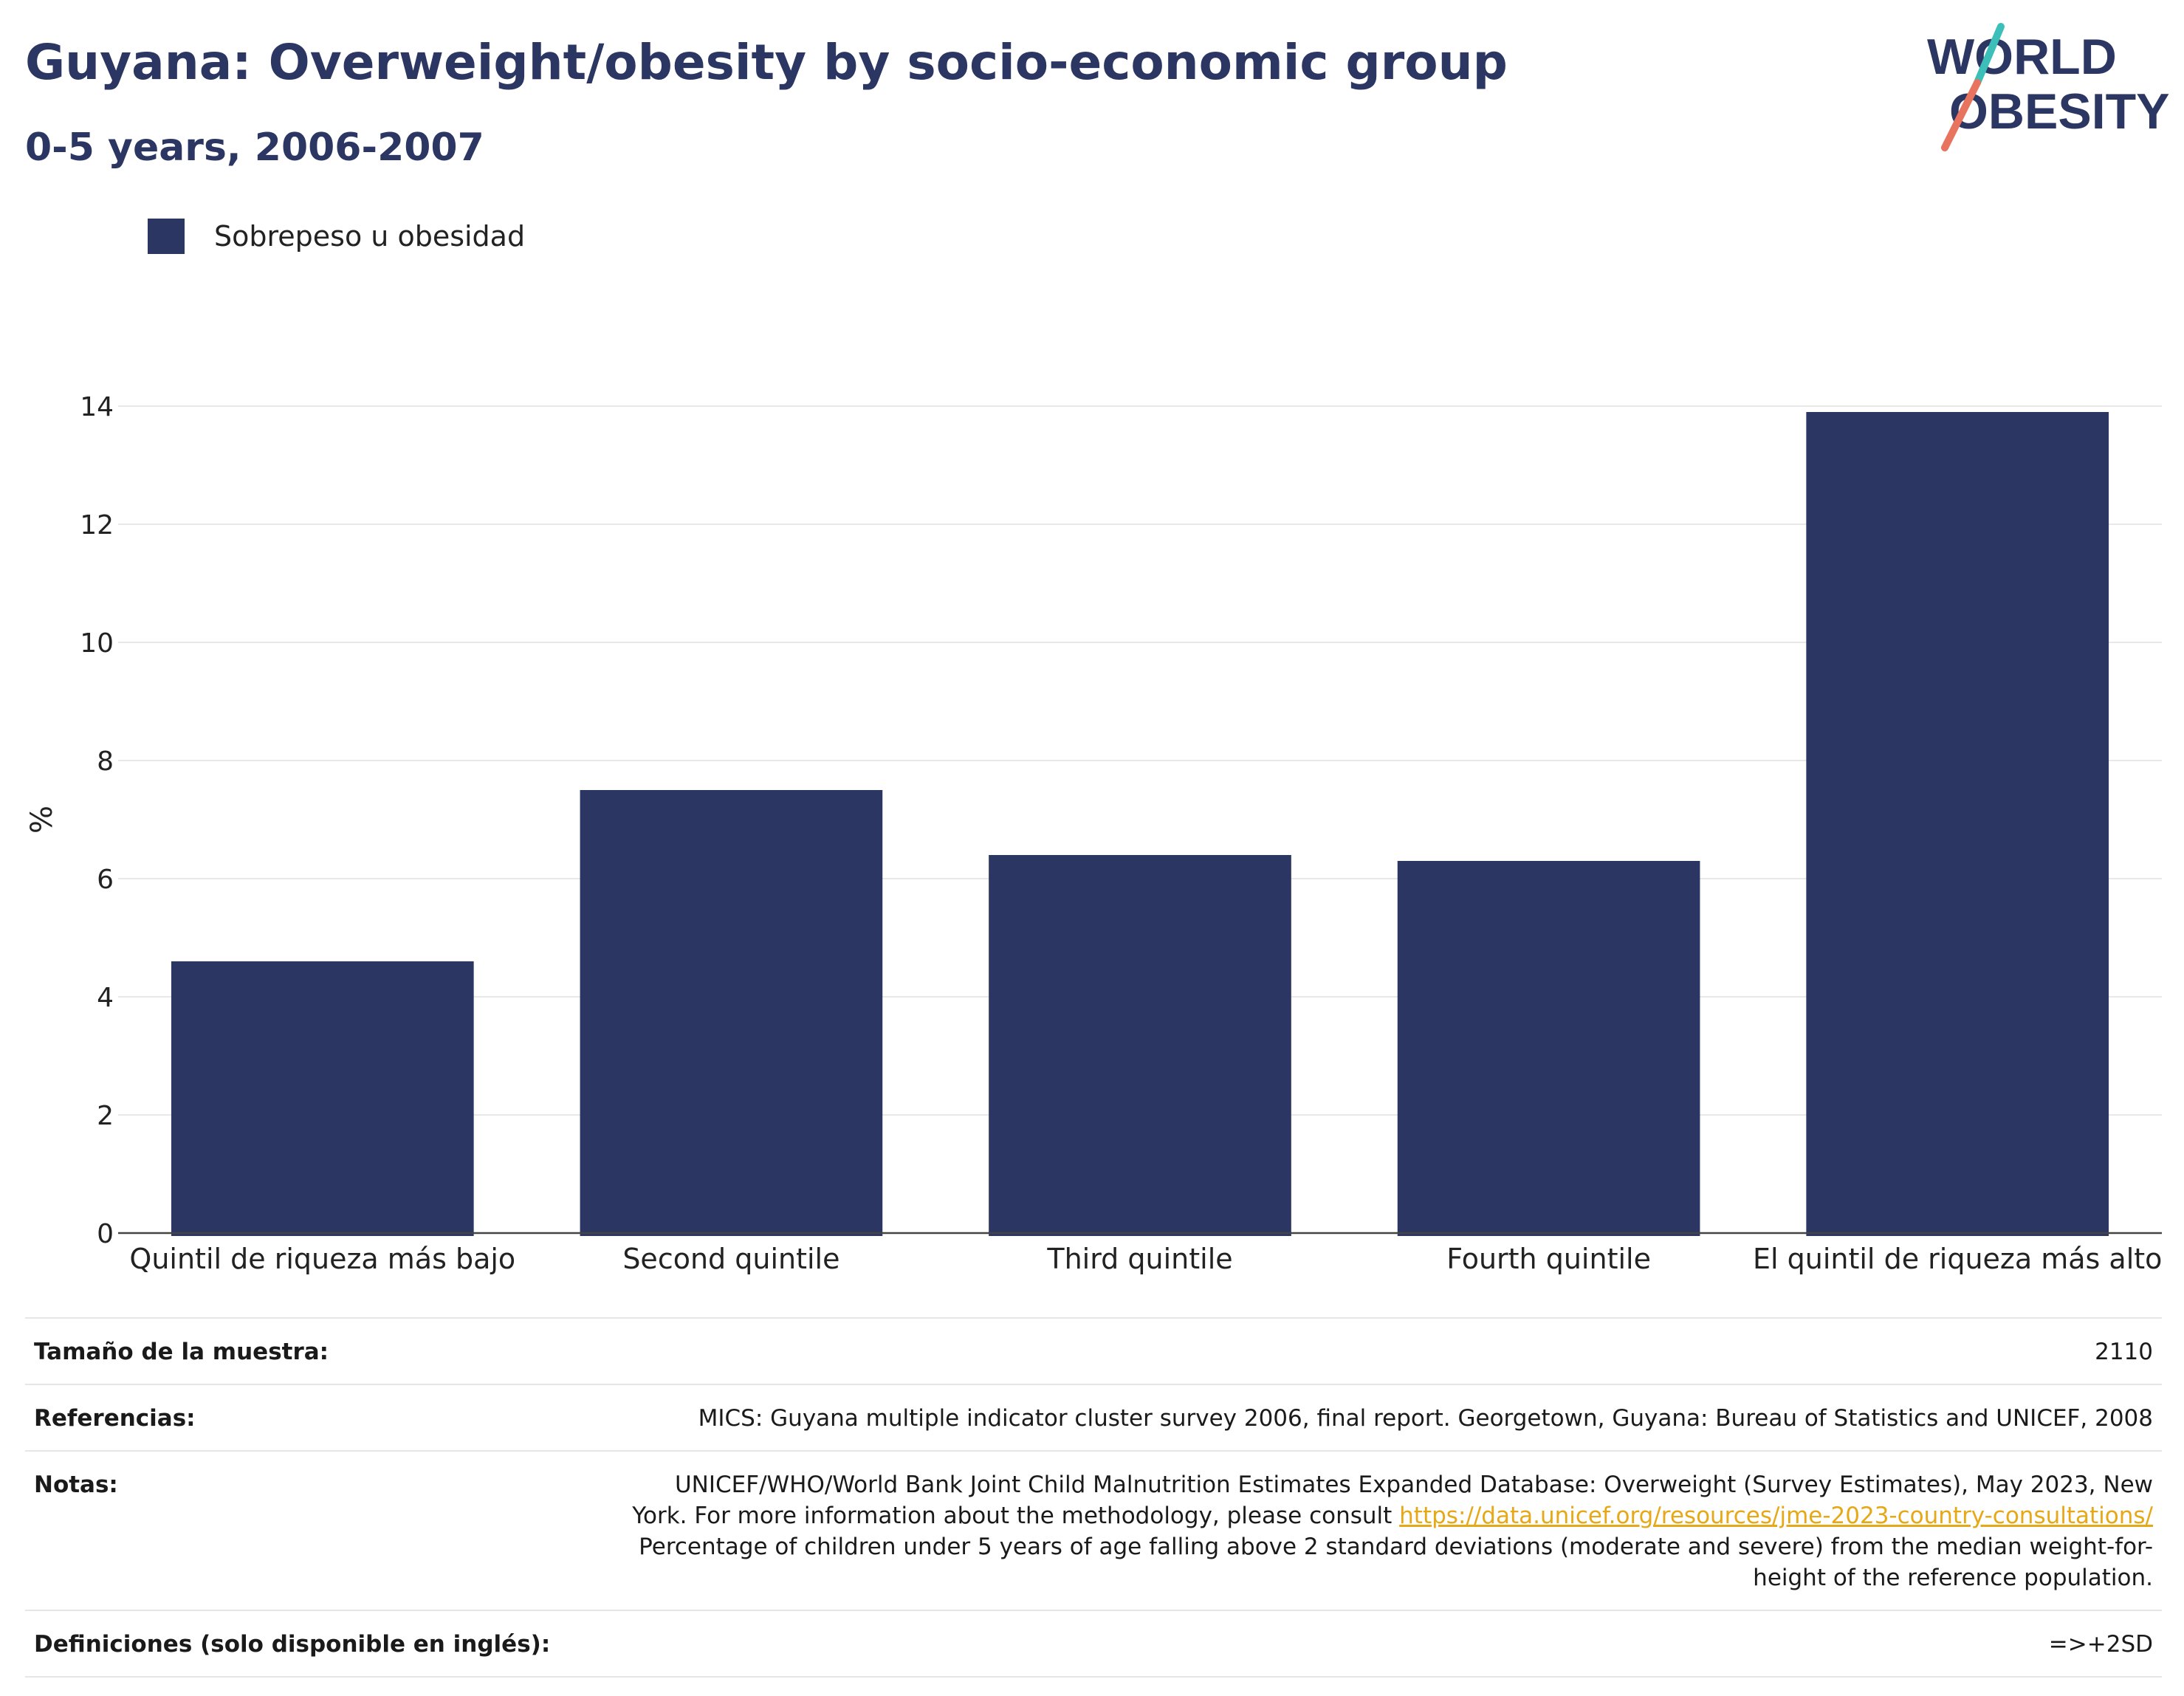 This screenshot has width=2184, height=1696. Describe the element at coordinates (97, 525) in the screenshot. I see `y-tick-label: 12` at that location.